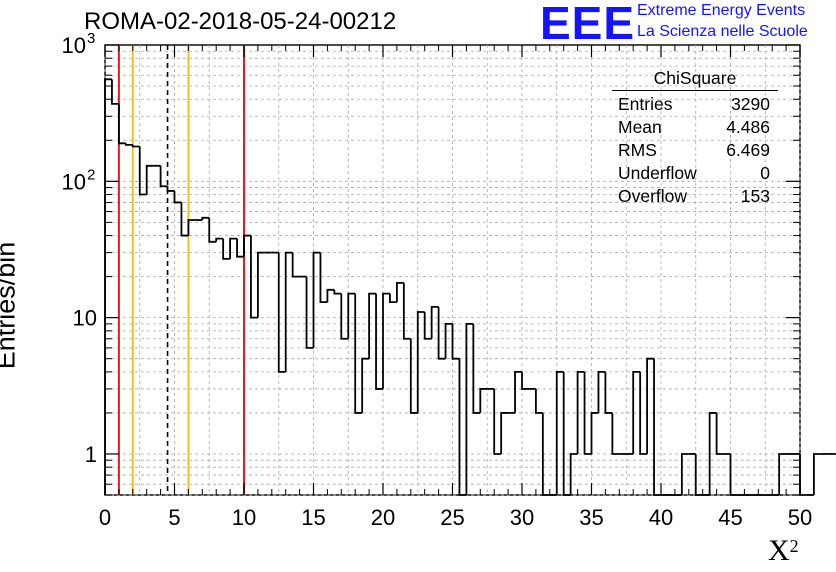  I want to click on x-tick-label: 25, so click(452, 517).